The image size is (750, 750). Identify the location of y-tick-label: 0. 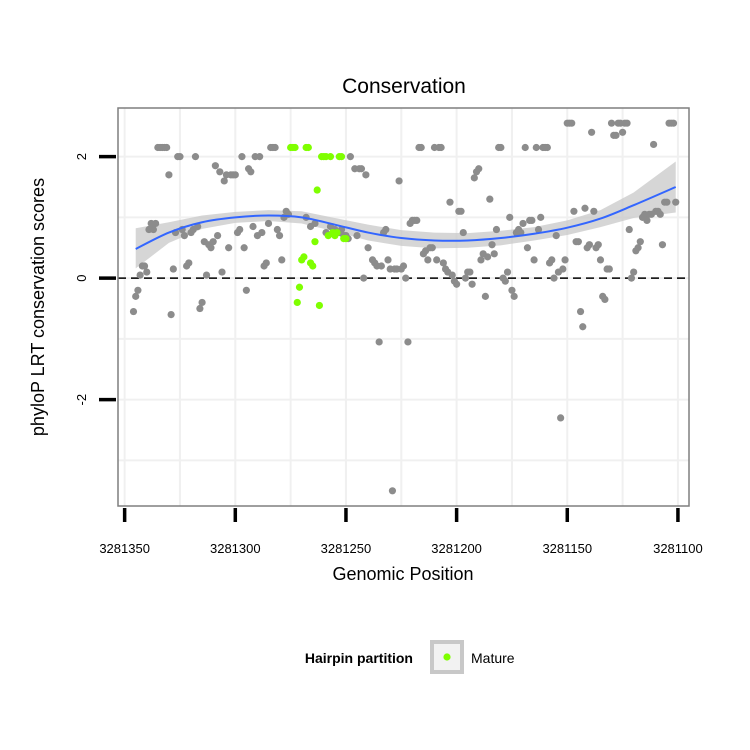
(81, 278).